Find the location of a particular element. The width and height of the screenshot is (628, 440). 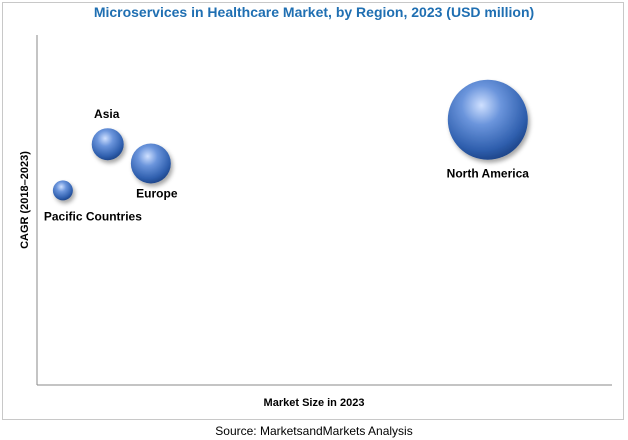

source-note: Source: MarketsandMarkets Analysis is located at coordinates (314, 431).